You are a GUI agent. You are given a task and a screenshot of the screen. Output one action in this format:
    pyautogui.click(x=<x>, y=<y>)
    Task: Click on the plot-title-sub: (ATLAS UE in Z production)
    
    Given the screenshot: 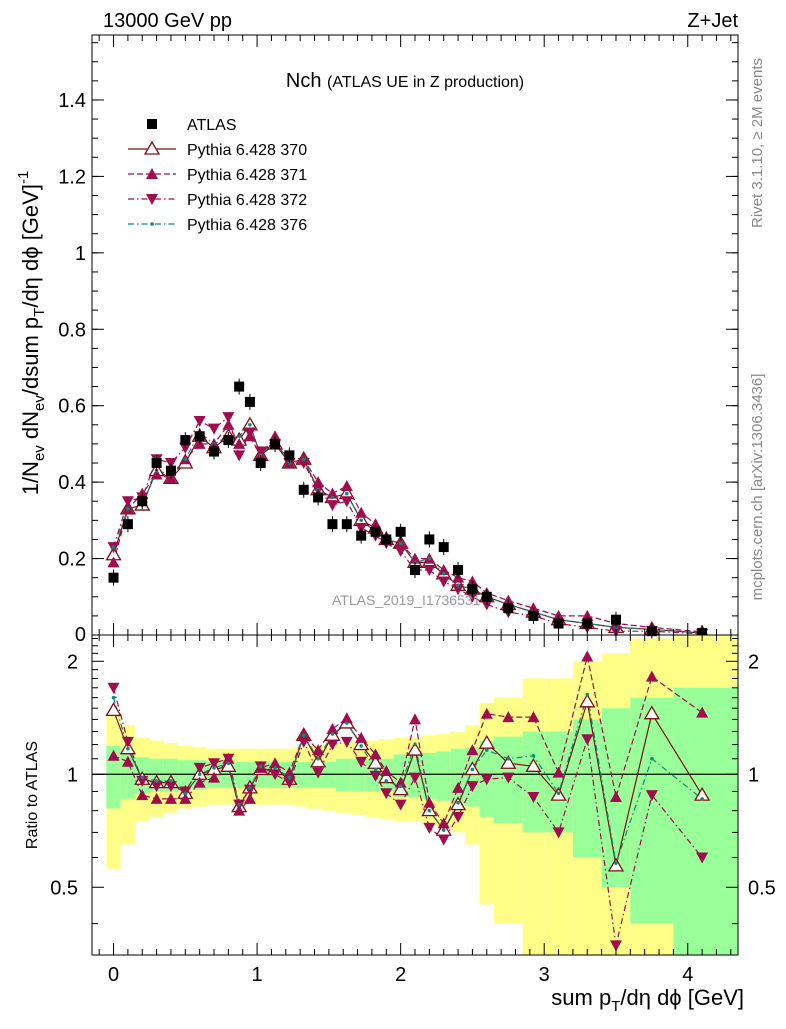 What is the action you would take?
    pyautogui.click(x=425, y=82)
    